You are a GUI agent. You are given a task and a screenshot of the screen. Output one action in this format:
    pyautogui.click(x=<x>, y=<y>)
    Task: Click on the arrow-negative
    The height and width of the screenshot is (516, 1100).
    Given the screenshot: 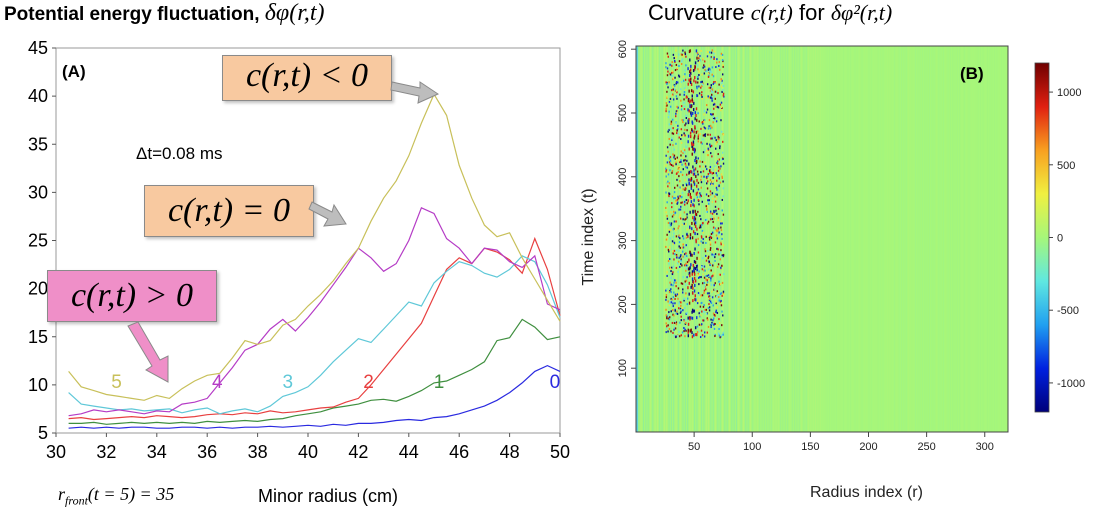 What is the action you would take?
    pyautogui.click(x=415, y=92)
    